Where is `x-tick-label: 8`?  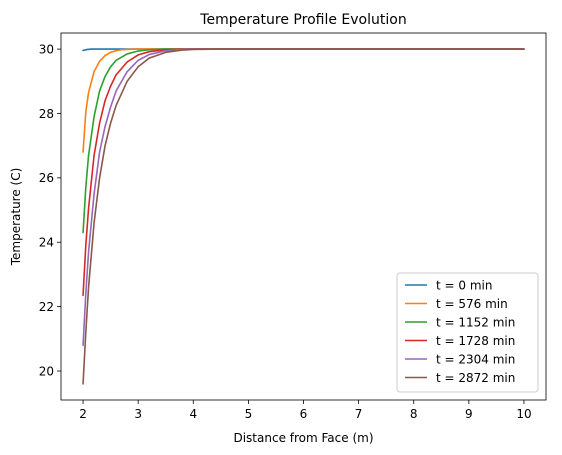 x-tick-label: 8 is located at coordinates (414, 414).